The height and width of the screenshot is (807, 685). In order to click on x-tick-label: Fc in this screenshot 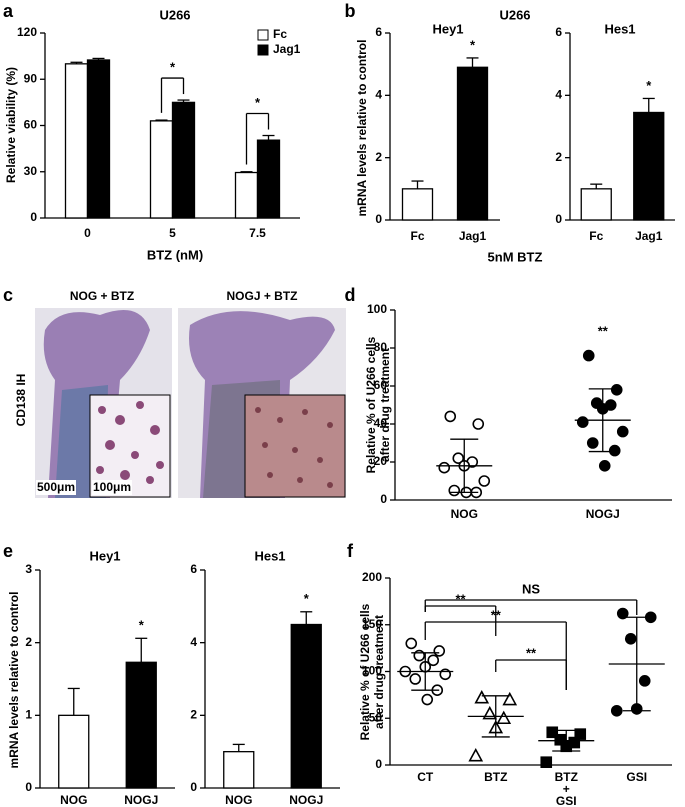, I will do `click(596, 236)`.